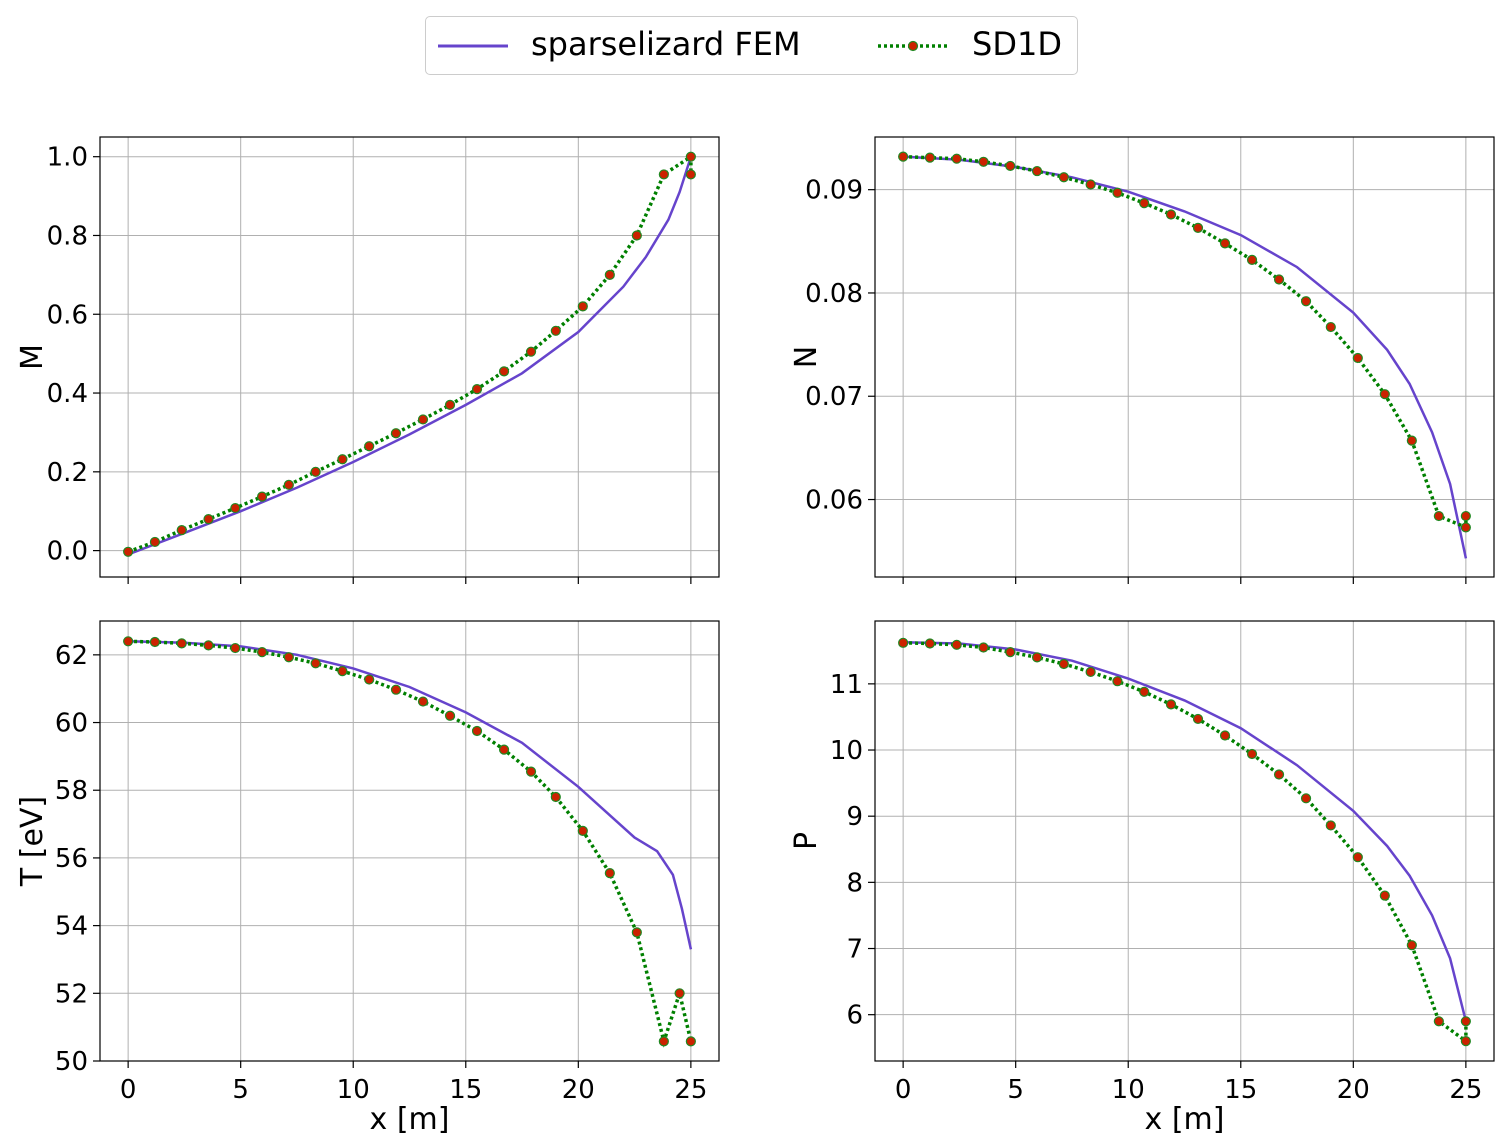  Describe the element at coordinates (67, 552) in the screenshot. I see `y-tick-label: 0.0` at that location.